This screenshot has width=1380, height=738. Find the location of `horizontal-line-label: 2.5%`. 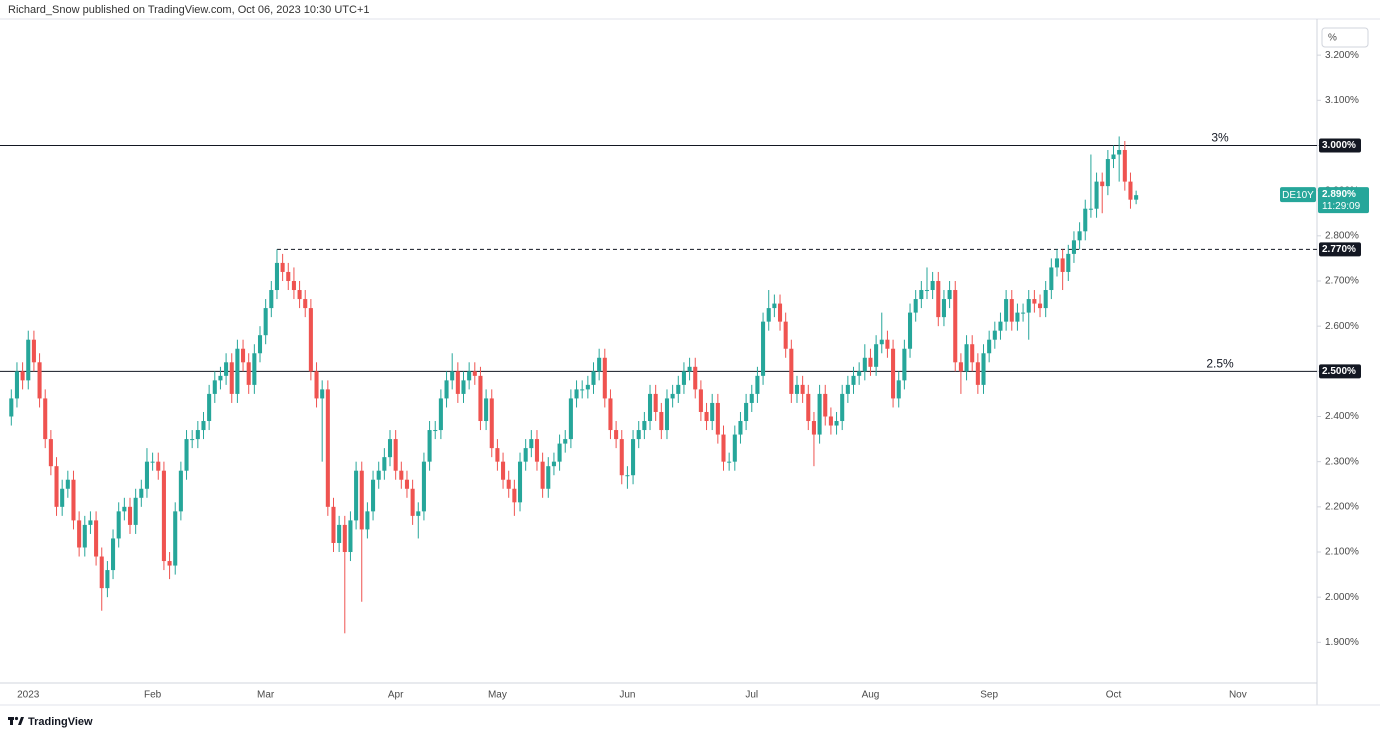

horizontal-line-label: 2.5% is located at coordinates (1220, 363).